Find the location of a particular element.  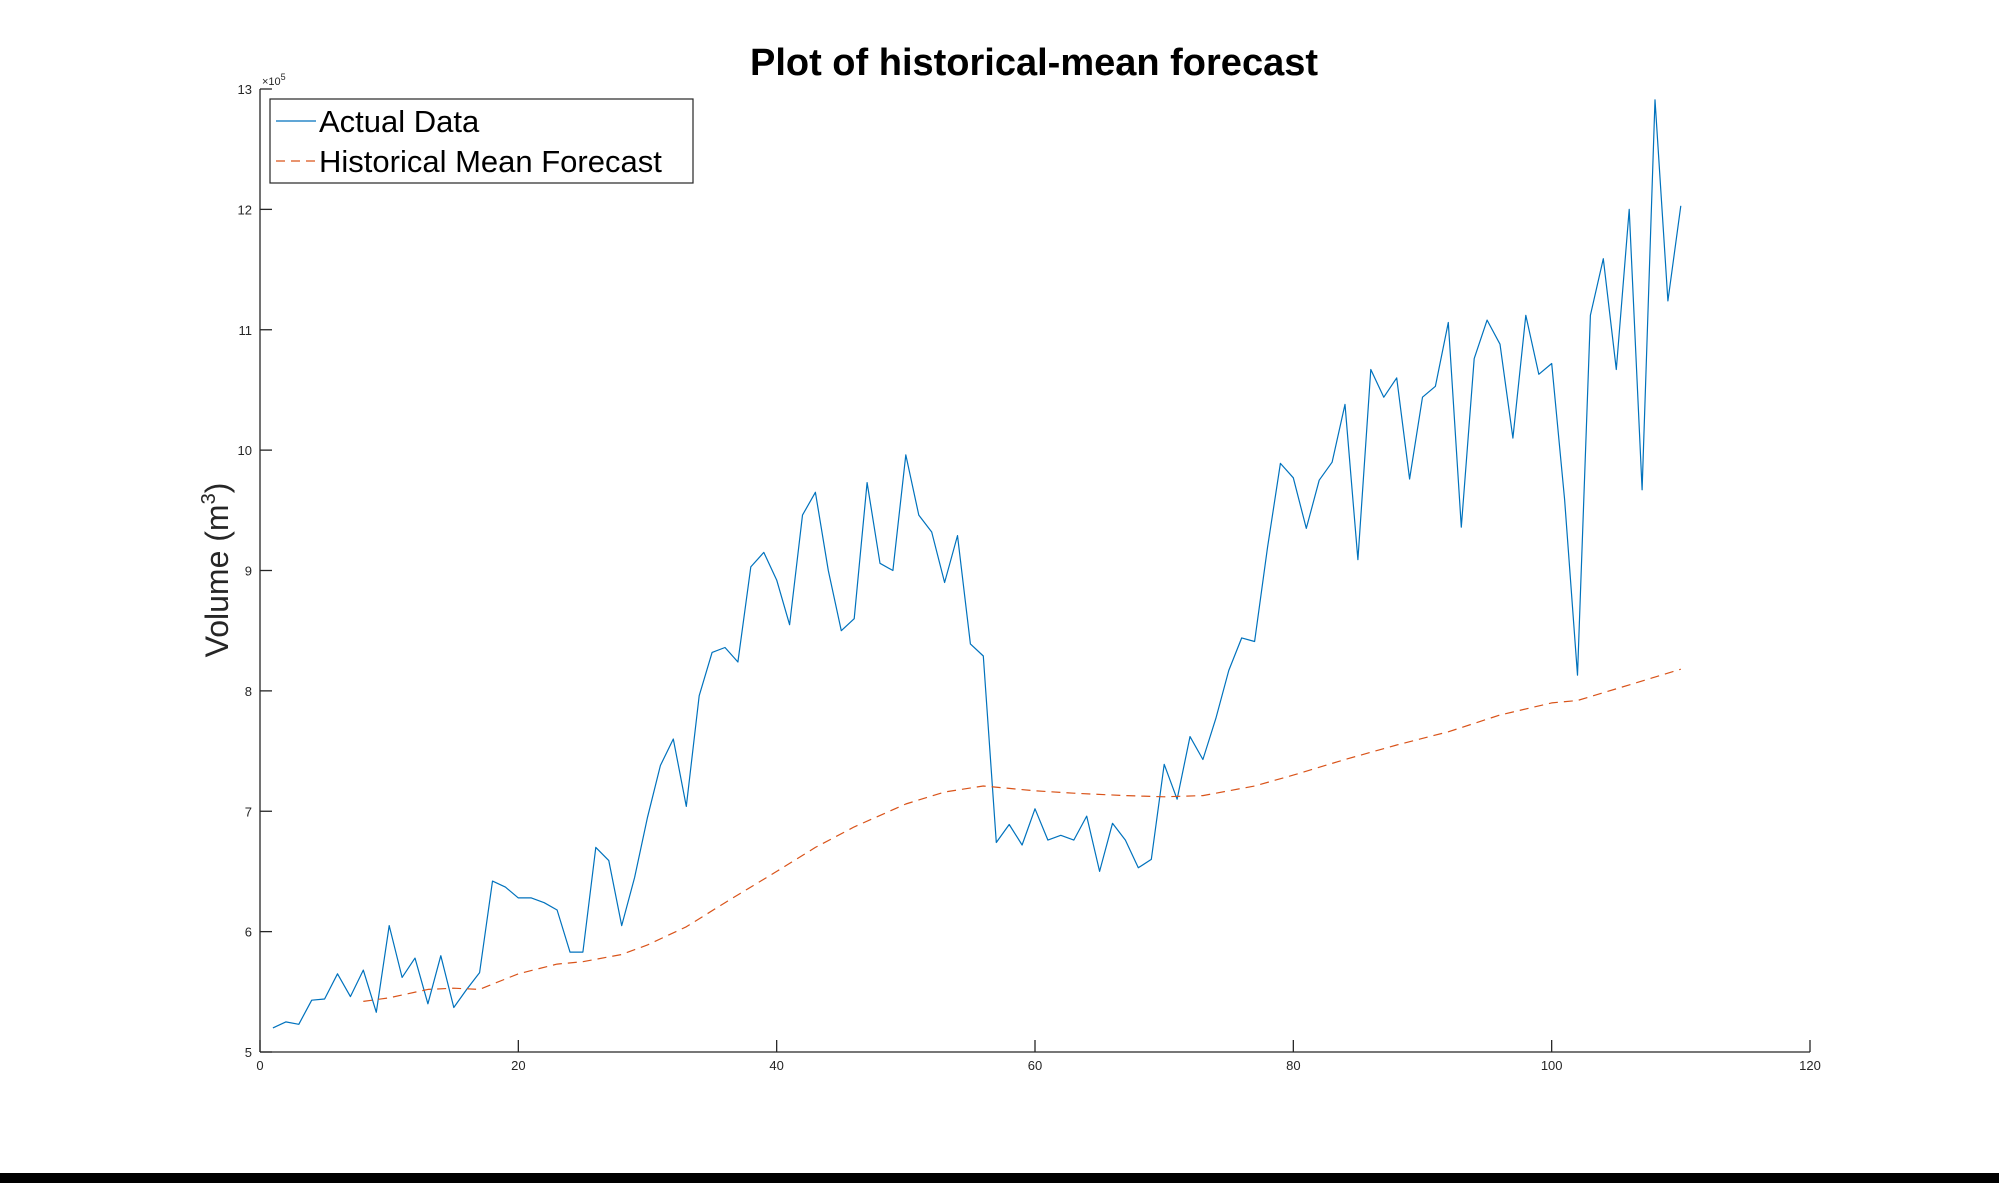

y-tick-label: 12 is located at coordinates (245, 209).